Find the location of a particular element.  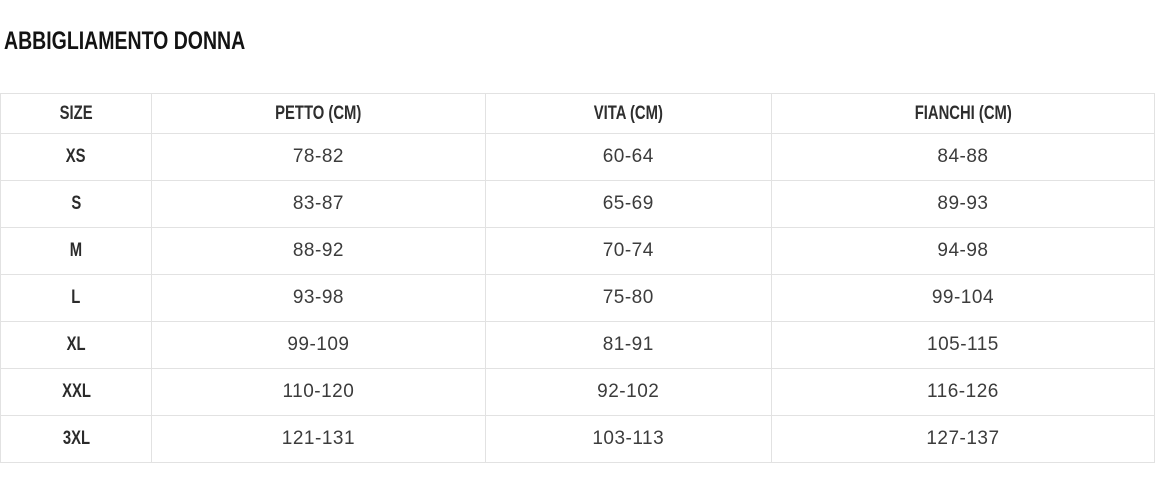

vita-value-cell: 92-102 is located at coordinates (628, 392).